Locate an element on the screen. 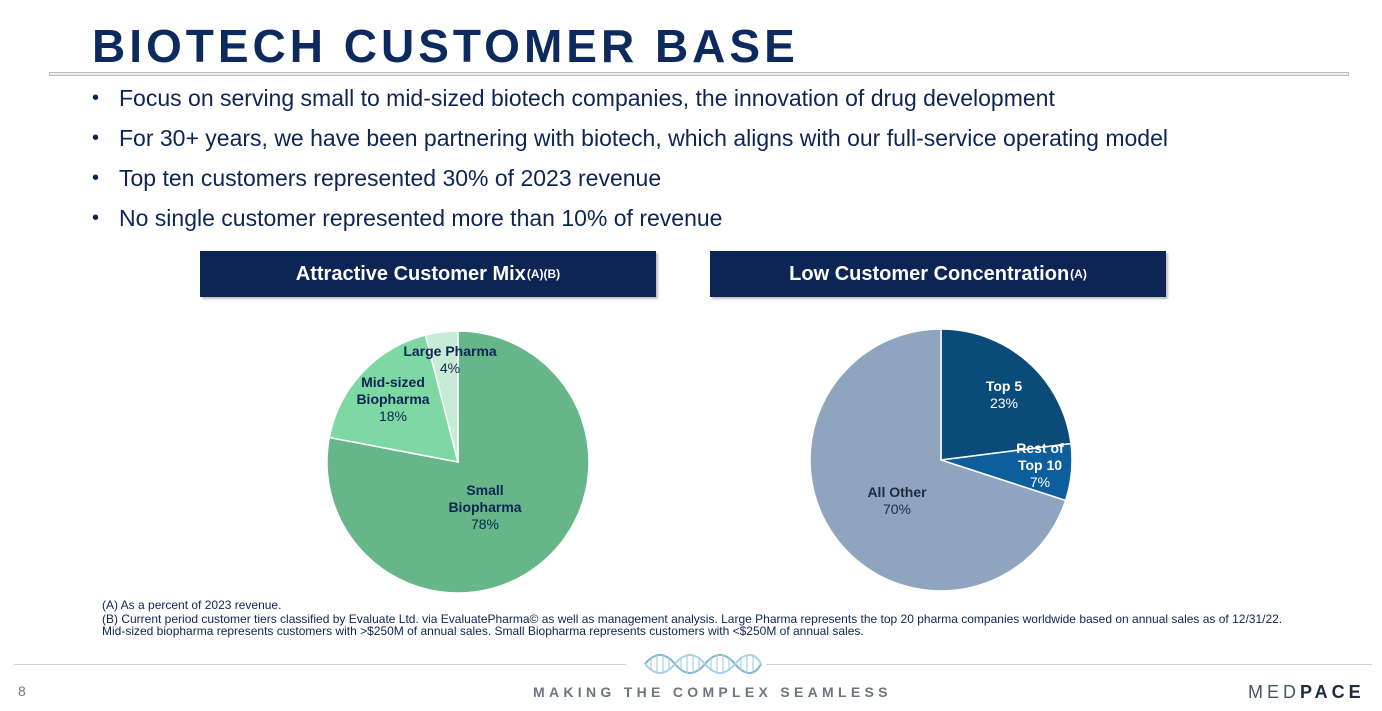  slice-category-text: Rest of is located at coordinates (1040, 448).